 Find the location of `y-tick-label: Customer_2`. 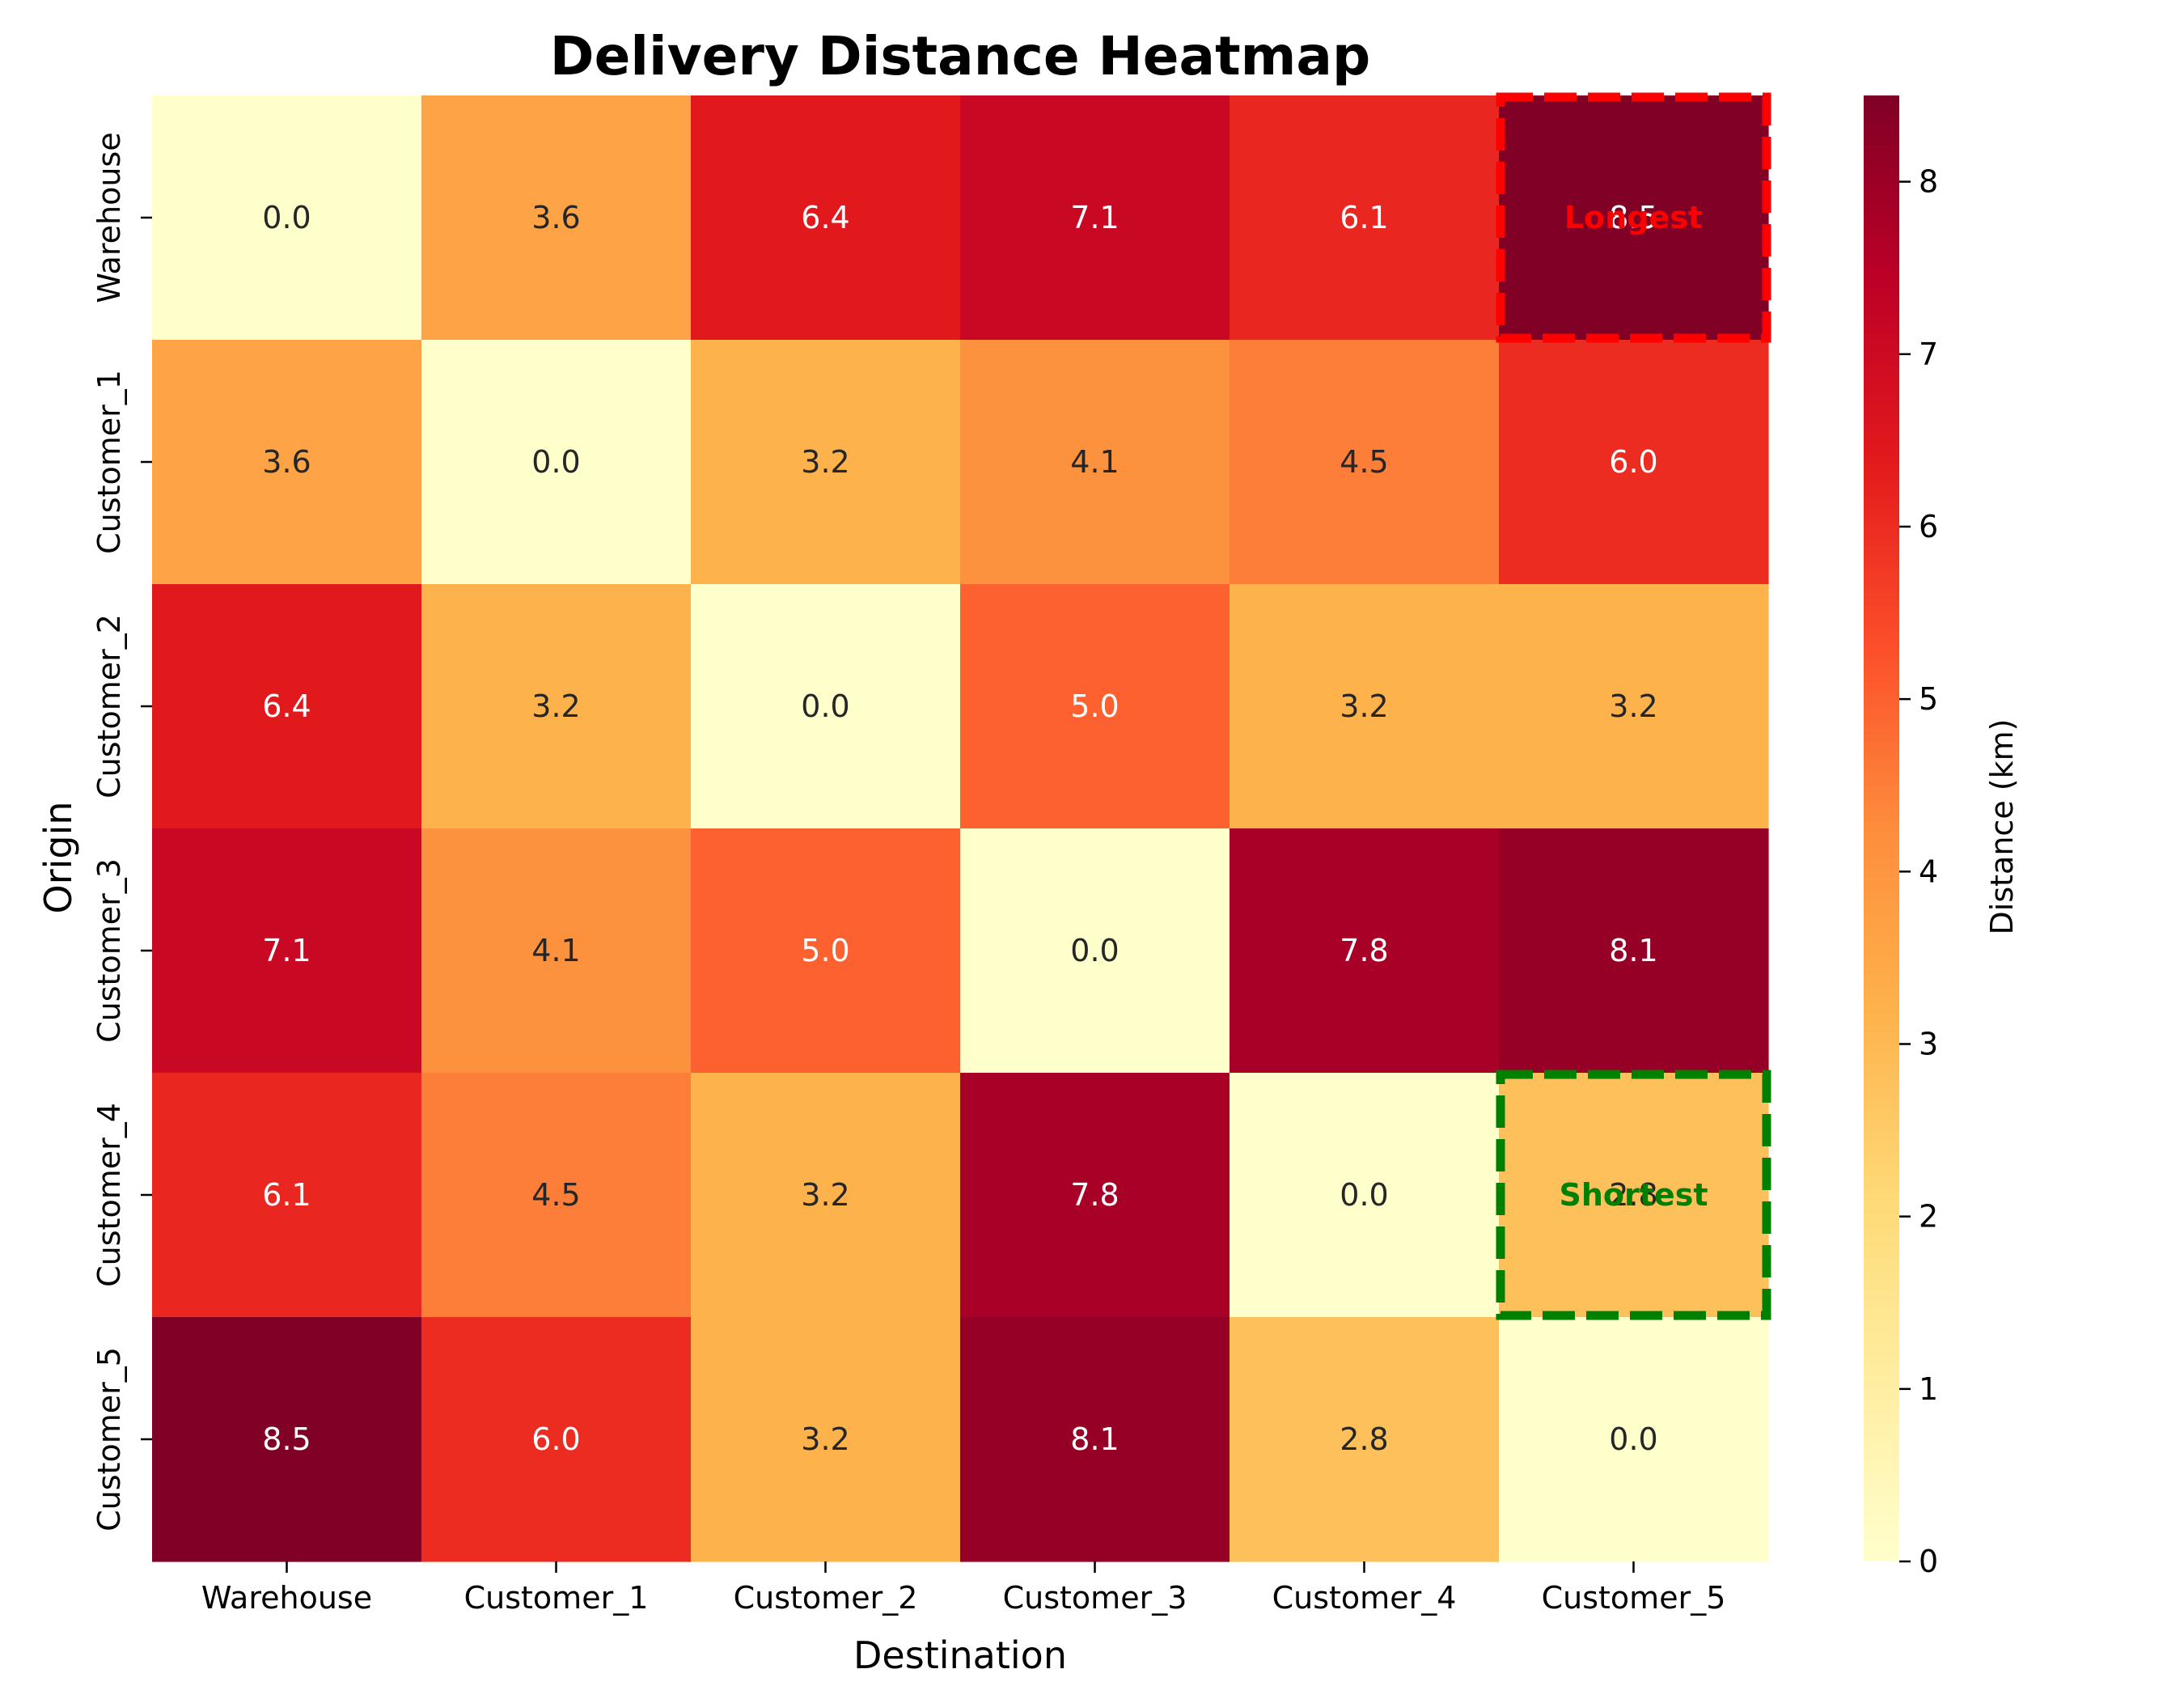

y-tick-label: Customer_2 is located at coordinates (109, 706).